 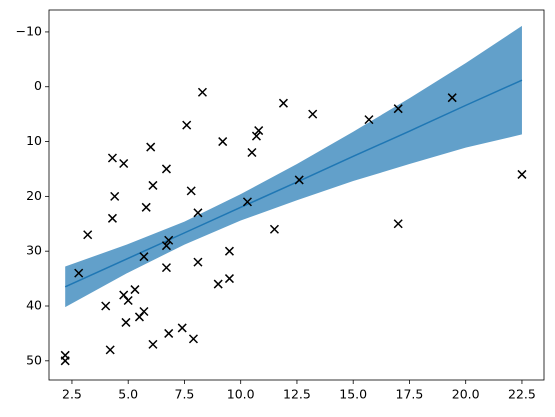 What do you see at coordinates (34, 195) in the screenshot?
I see `y-tick-label: 20` at bounding box center [34, 195].